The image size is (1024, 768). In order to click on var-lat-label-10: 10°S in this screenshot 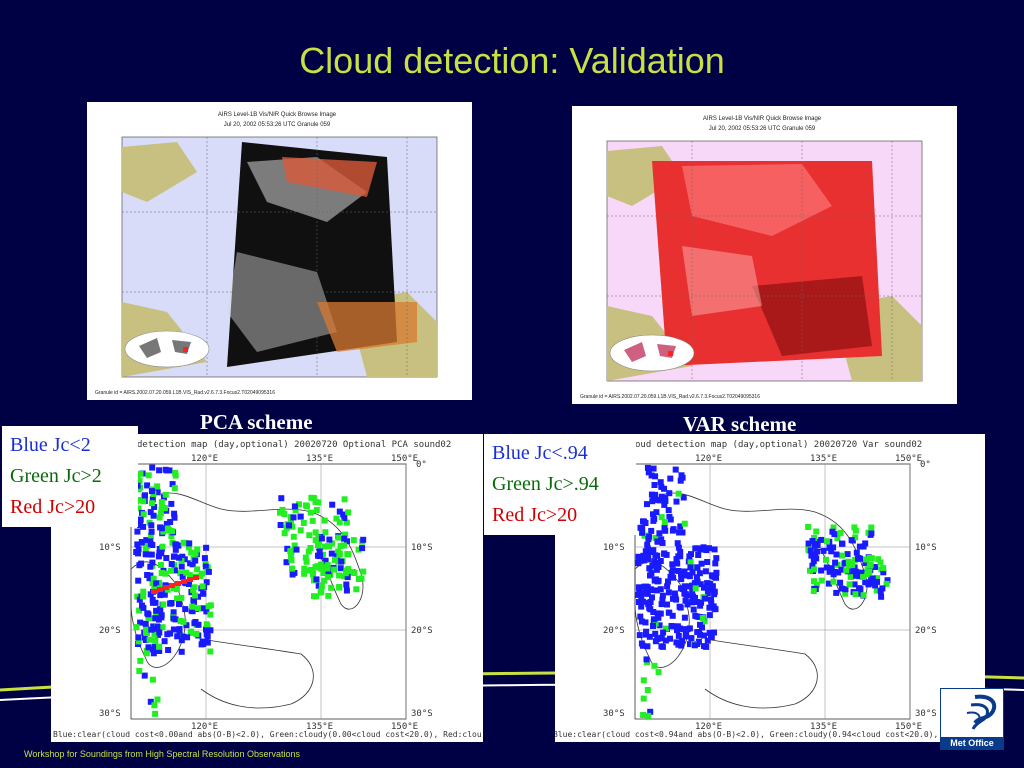, I will do `click(614, 548)`.